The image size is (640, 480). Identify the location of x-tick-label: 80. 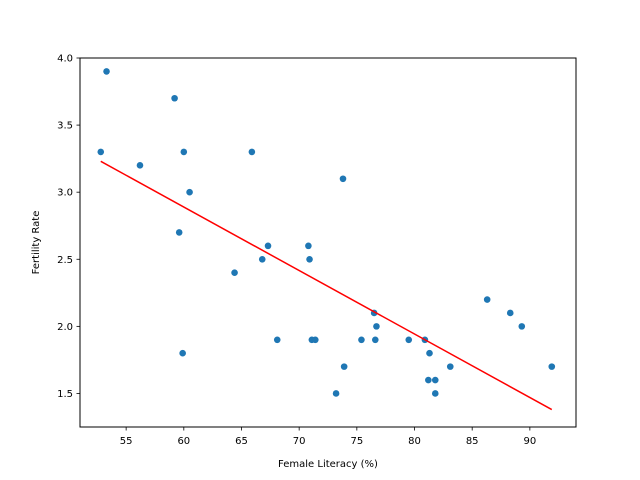
(414, 441).